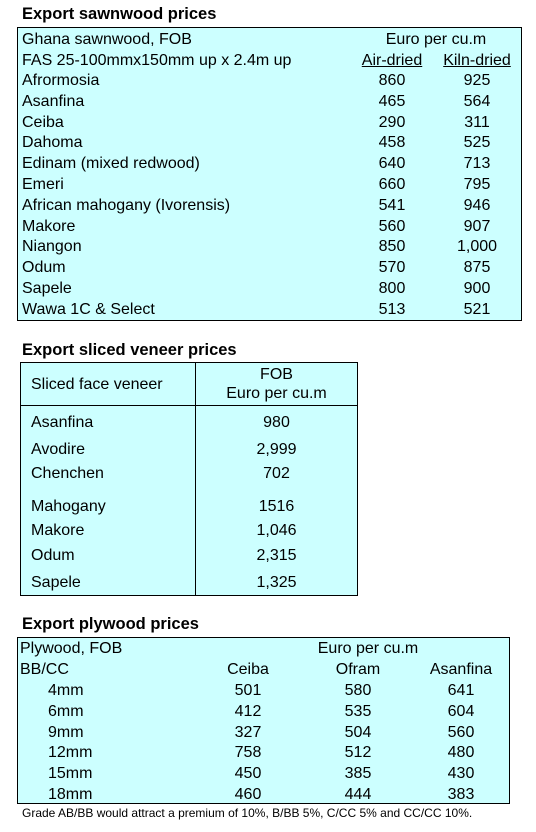 This screenshot has height=832, width=536. What do you see at coordinates (276, 449) in the screenshot?
I see `veneer-price: 2,999` at bounding box center [276, 449].